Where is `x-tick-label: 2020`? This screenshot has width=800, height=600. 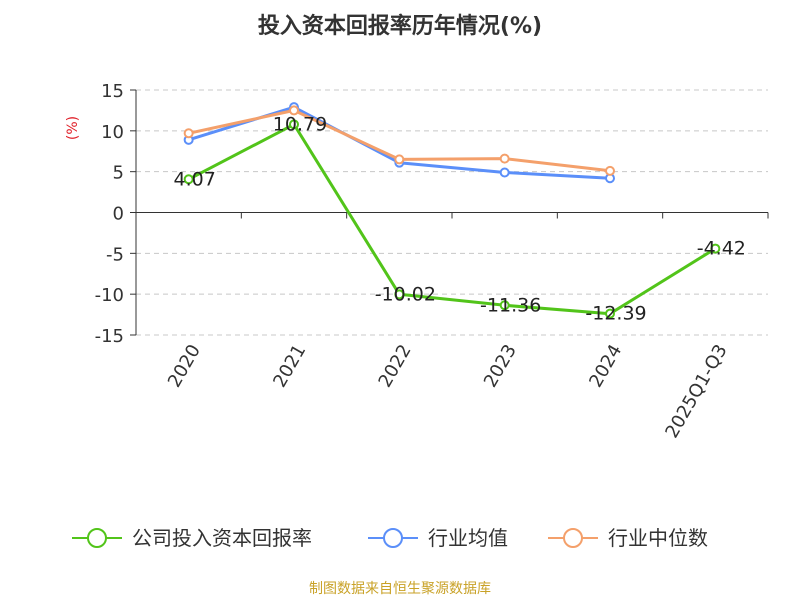 x-tick-label: 2020 is located at coordinates (184, 366).